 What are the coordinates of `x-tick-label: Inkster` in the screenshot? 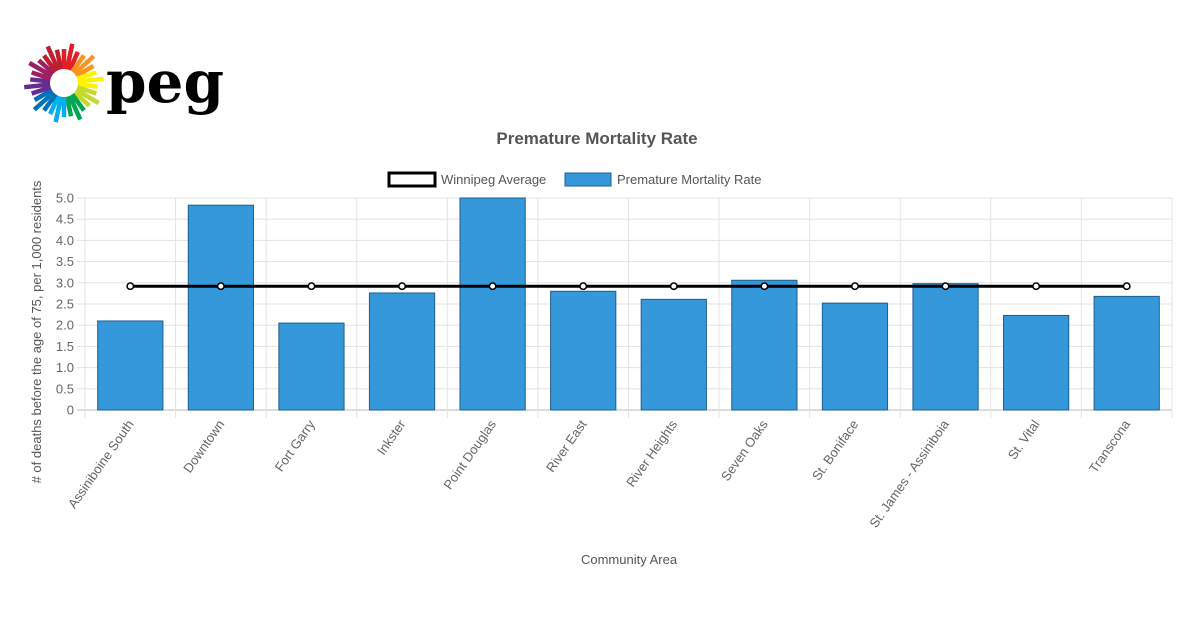 It's located at (391, 437).